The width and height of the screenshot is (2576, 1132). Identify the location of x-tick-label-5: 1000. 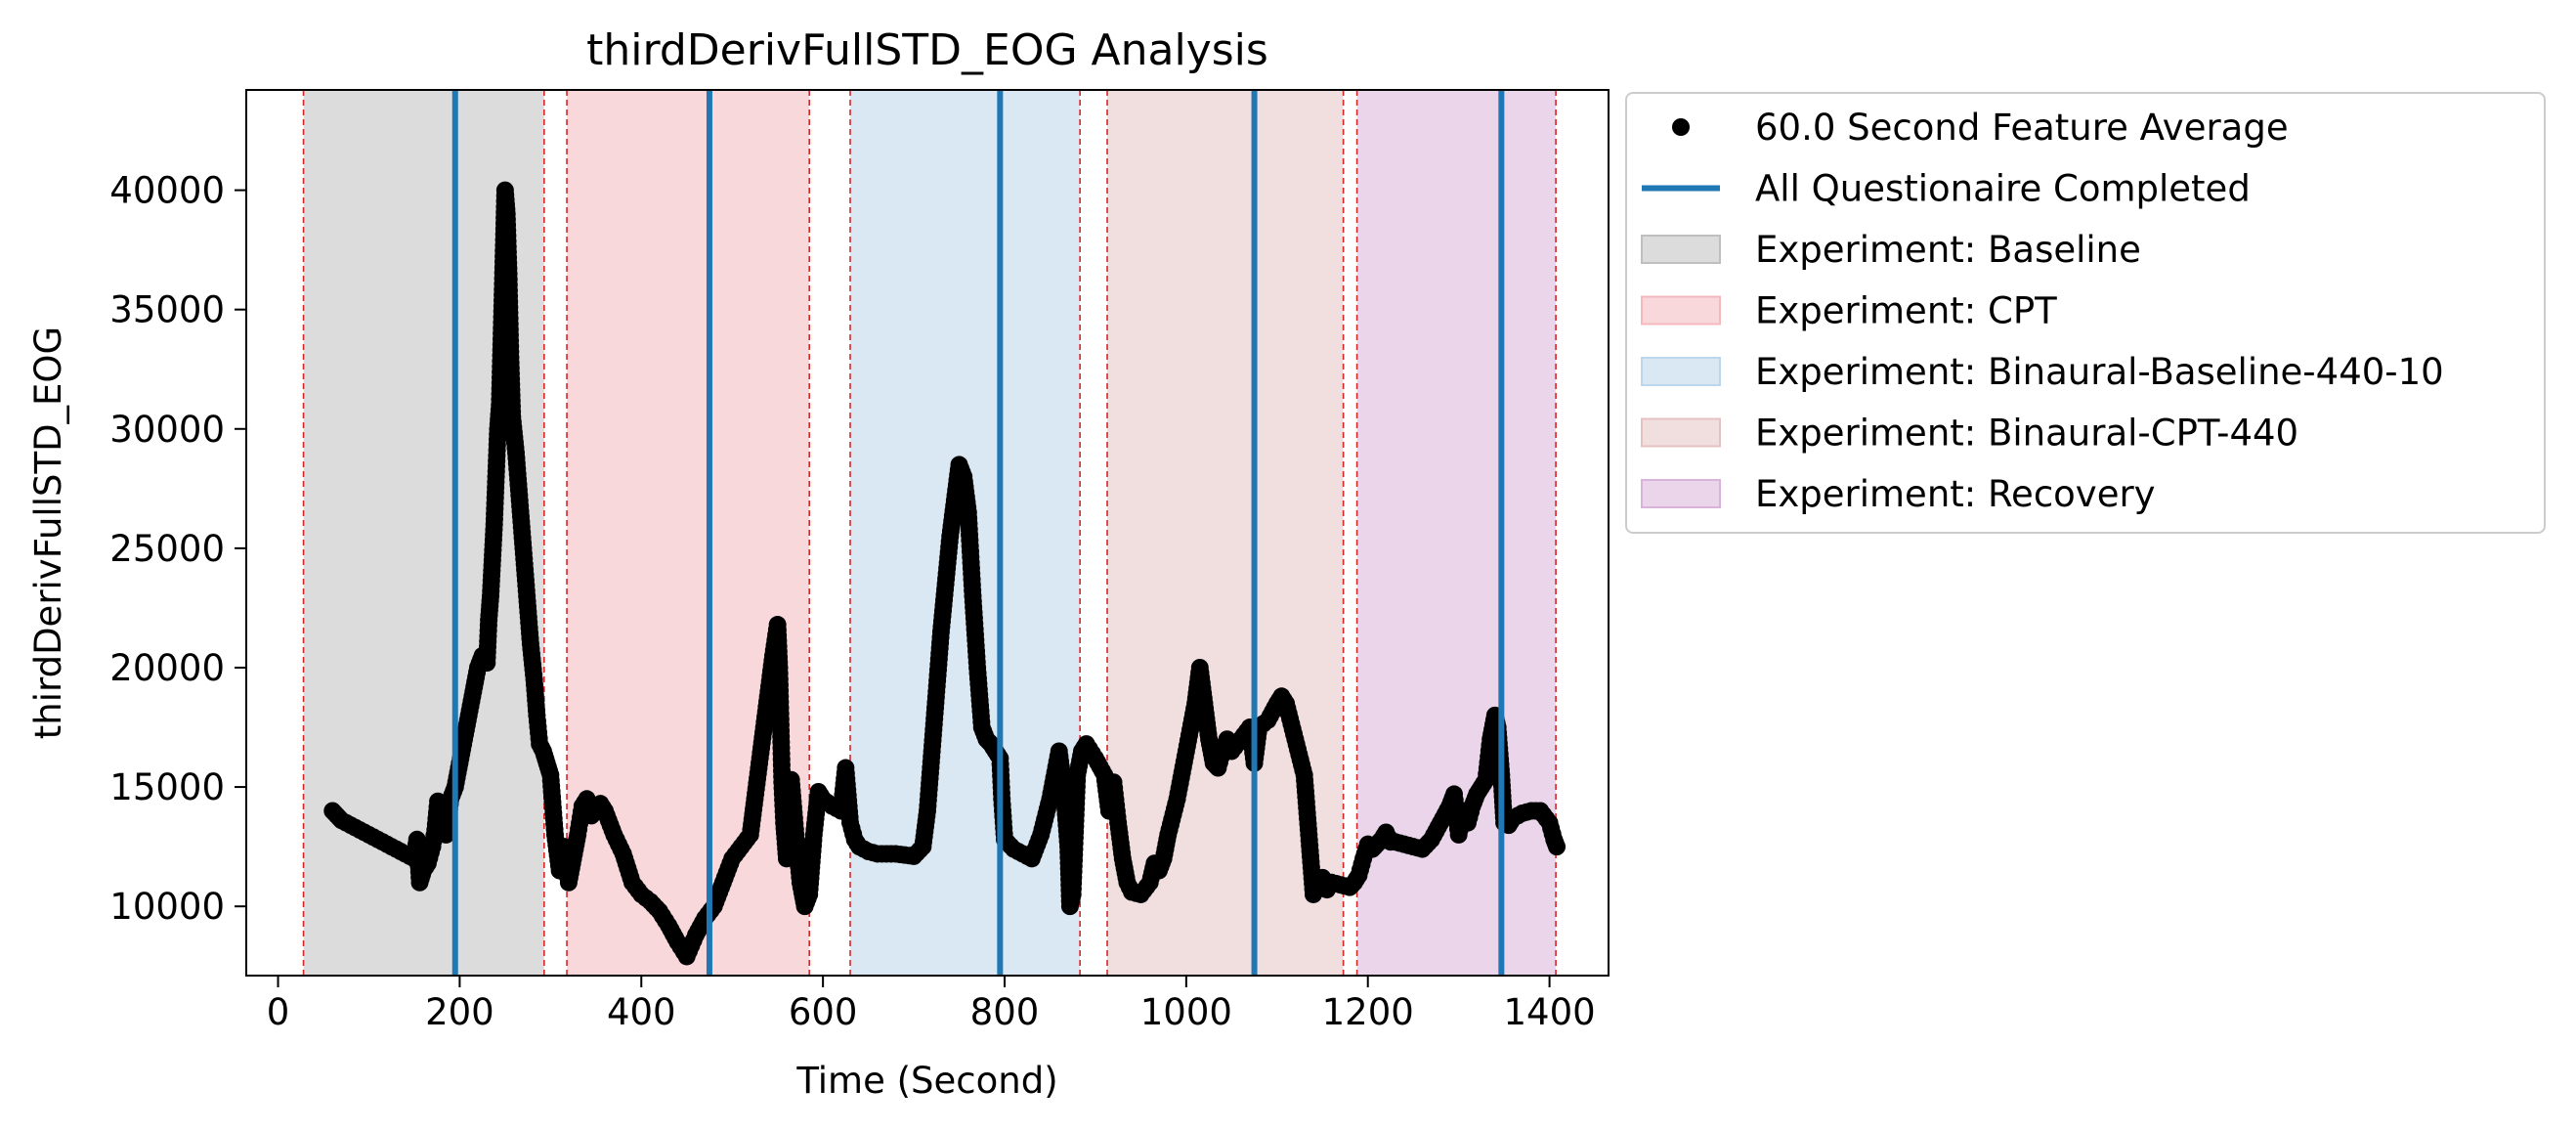
(1186, 1012).